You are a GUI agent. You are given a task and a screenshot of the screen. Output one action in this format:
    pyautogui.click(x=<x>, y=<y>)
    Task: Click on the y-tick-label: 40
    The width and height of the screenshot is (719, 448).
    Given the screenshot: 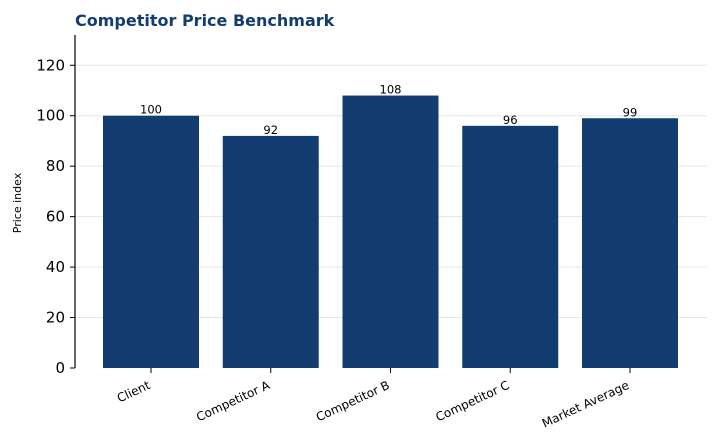 What is the action you would take?
    pyautogui.click(x=55, y=267)
    